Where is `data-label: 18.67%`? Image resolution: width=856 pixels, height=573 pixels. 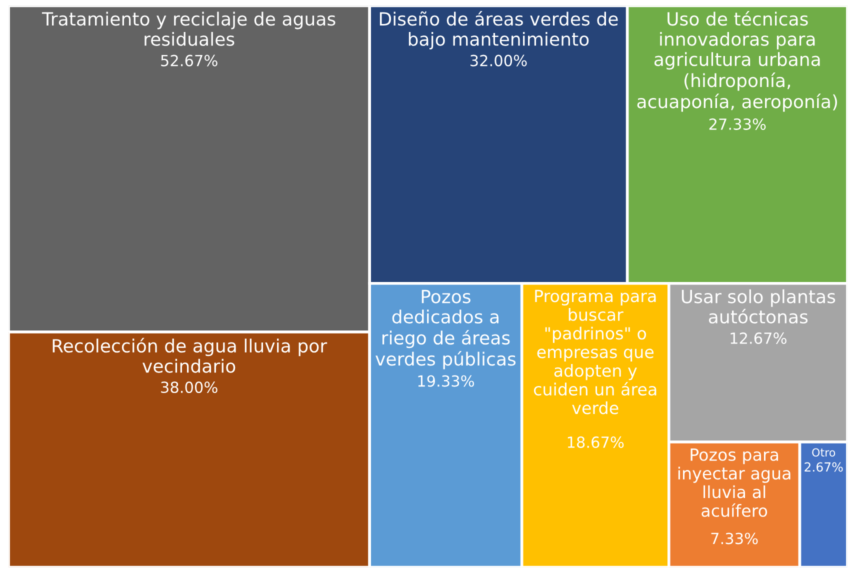 data-label: 18.67% is located at coordinates (596, 442).